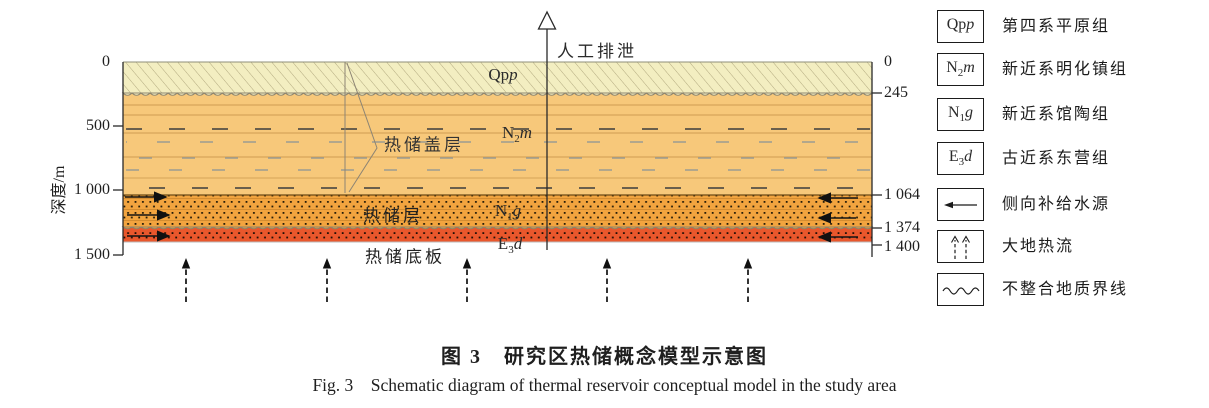 Image resolution: width=1209 pixels, height=408 pixels. Describe the element at coordinates (896, 92) in the screenshot. I see `right-tick-label-245: 245` at that location.